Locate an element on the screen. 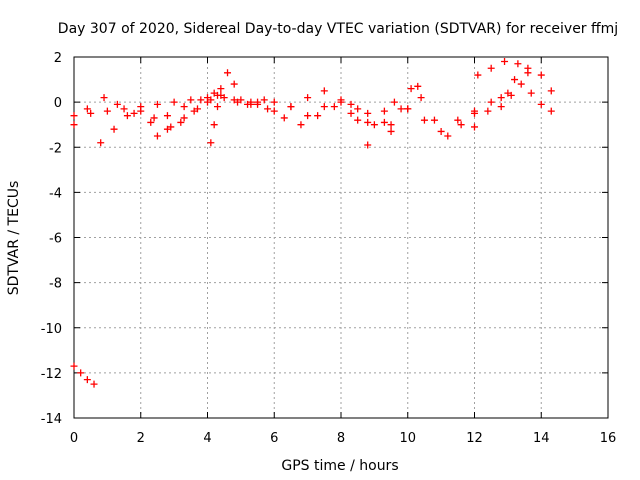 The width and height of the screenshot is (640, 480). y-tick-label: -2 is located at coordinates (55, 148).